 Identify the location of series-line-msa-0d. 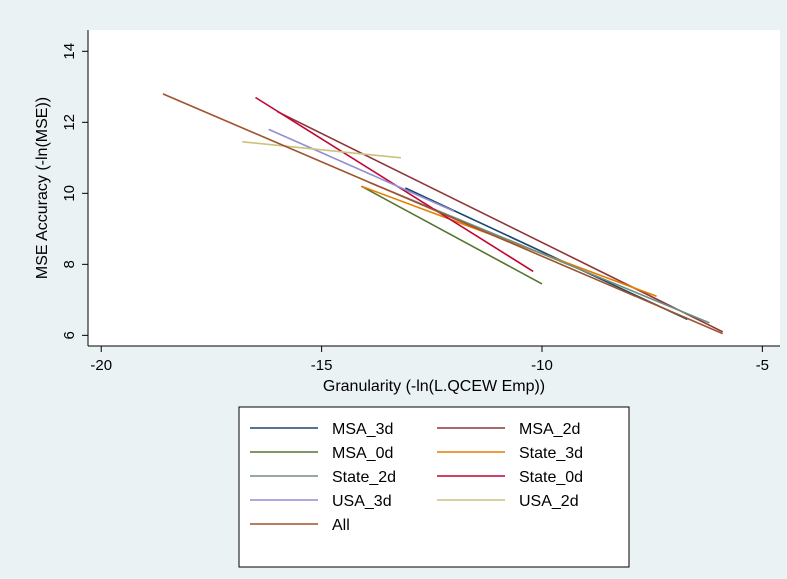
(451, 235).